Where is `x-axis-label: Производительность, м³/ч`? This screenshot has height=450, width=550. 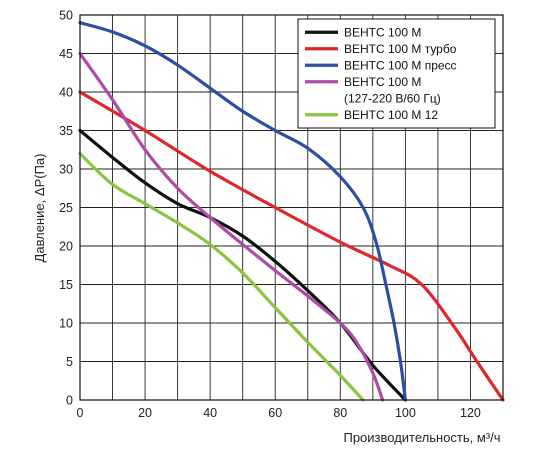
x-axis-label: Производительность, м³/ч is located at coordinates (421, 437).